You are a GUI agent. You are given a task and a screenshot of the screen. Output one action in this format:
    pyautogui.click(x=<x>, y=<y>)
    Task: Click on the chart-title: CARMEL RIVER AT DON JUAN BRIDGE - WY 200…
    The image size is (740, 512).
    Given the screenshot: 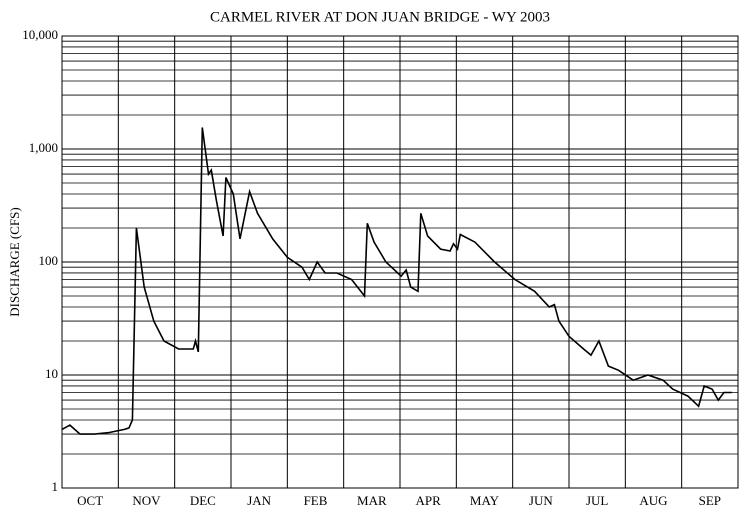 What is the action you would take?
    pyautogui.click(x=380, y=17)
    